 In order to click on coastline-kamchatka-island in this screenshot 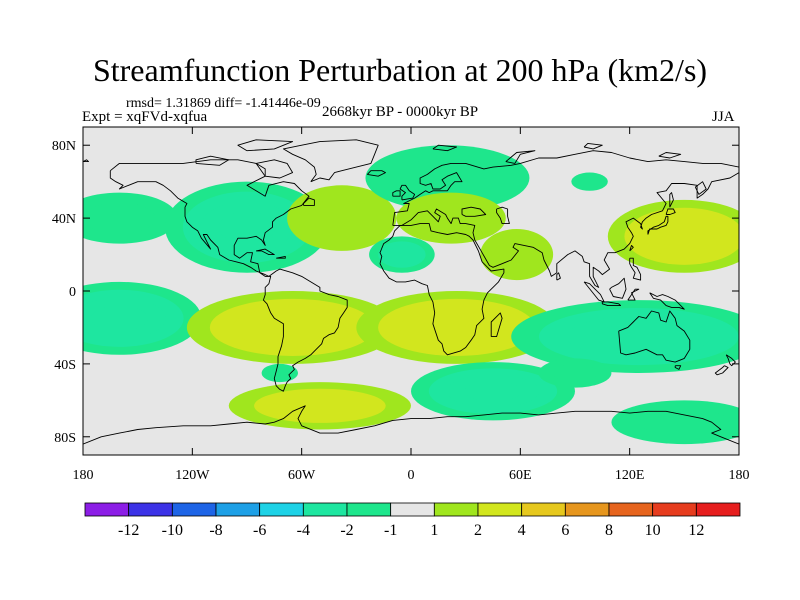, I will do `click(700, 188)`.